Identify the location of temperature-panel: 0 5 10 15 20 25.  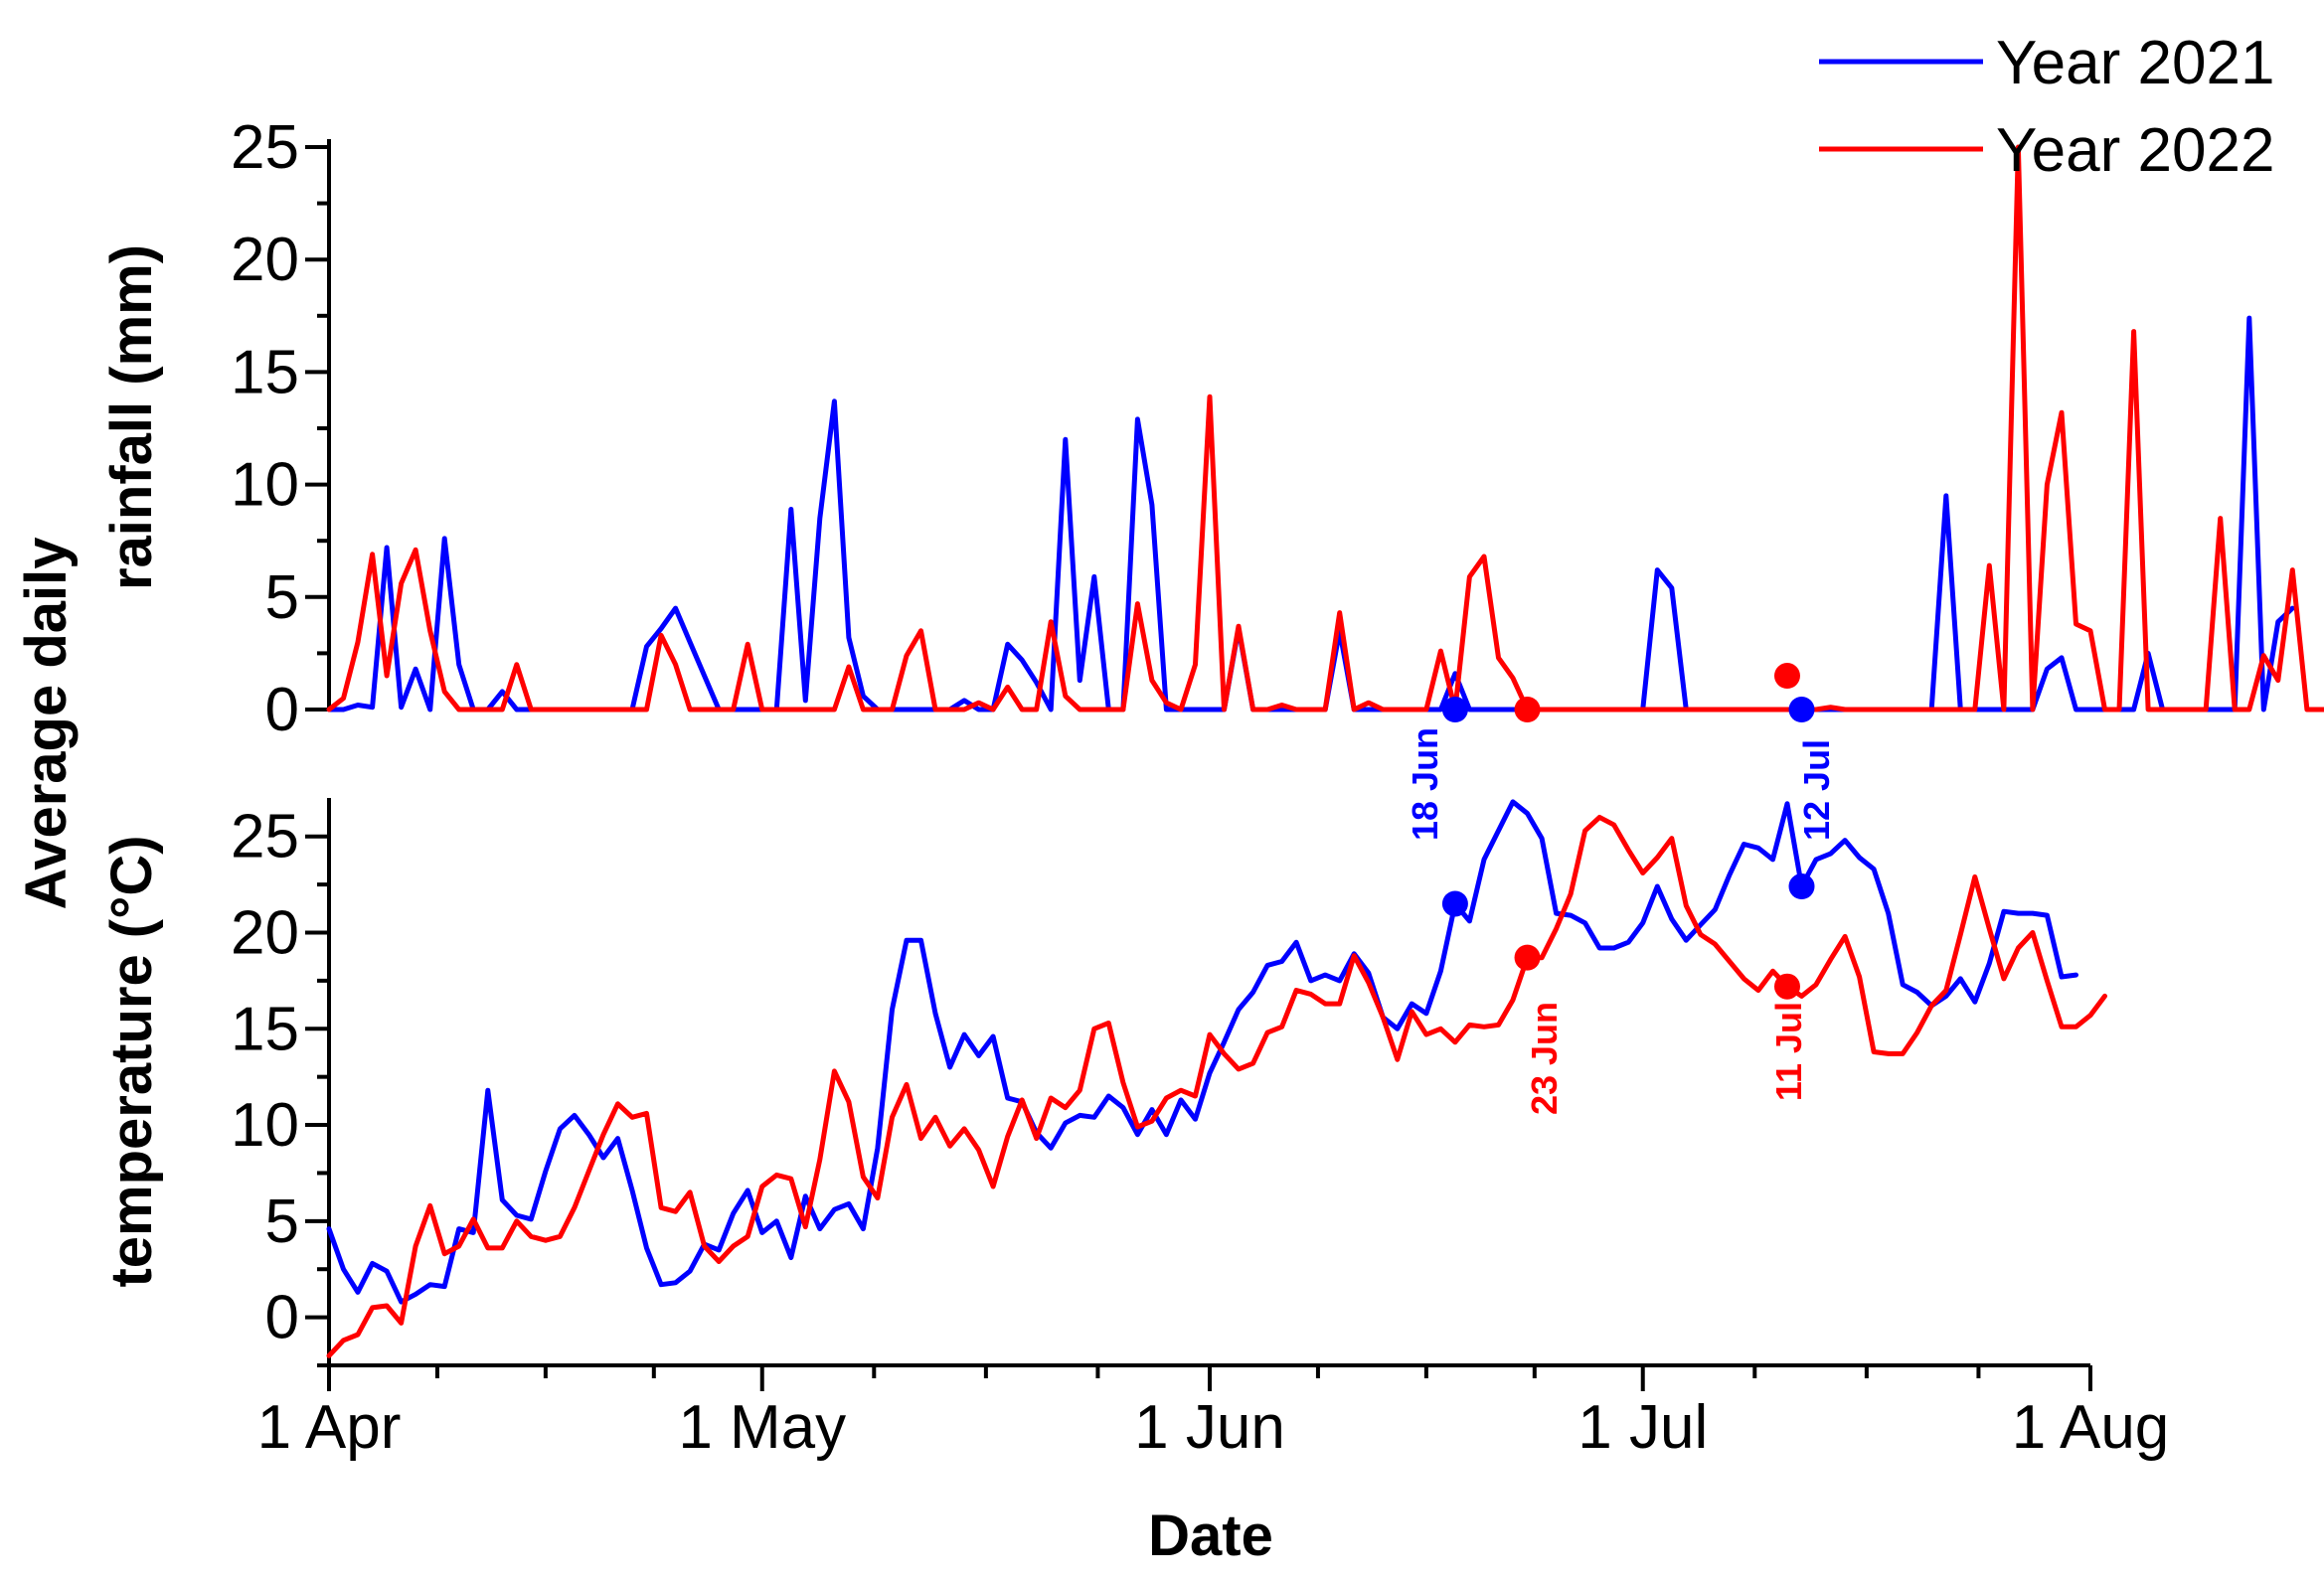
(281, 1082).